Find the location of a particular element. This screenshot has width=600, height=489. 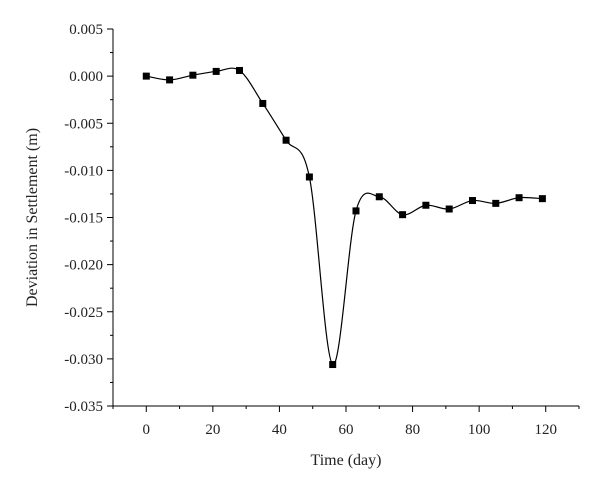

x-tick-label: 20 is located at coordinates (212, 430).